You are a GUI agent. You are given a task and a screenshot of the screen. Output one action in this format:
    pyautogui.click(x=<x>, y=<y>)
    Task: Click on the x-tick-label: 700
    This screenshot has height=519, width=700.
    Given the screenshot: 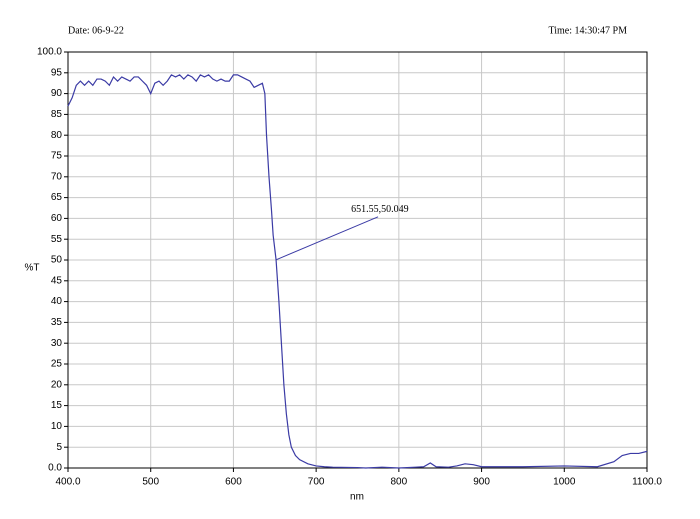 What is the action you would take?
    pyautogui.click(x=316, y=482)
    